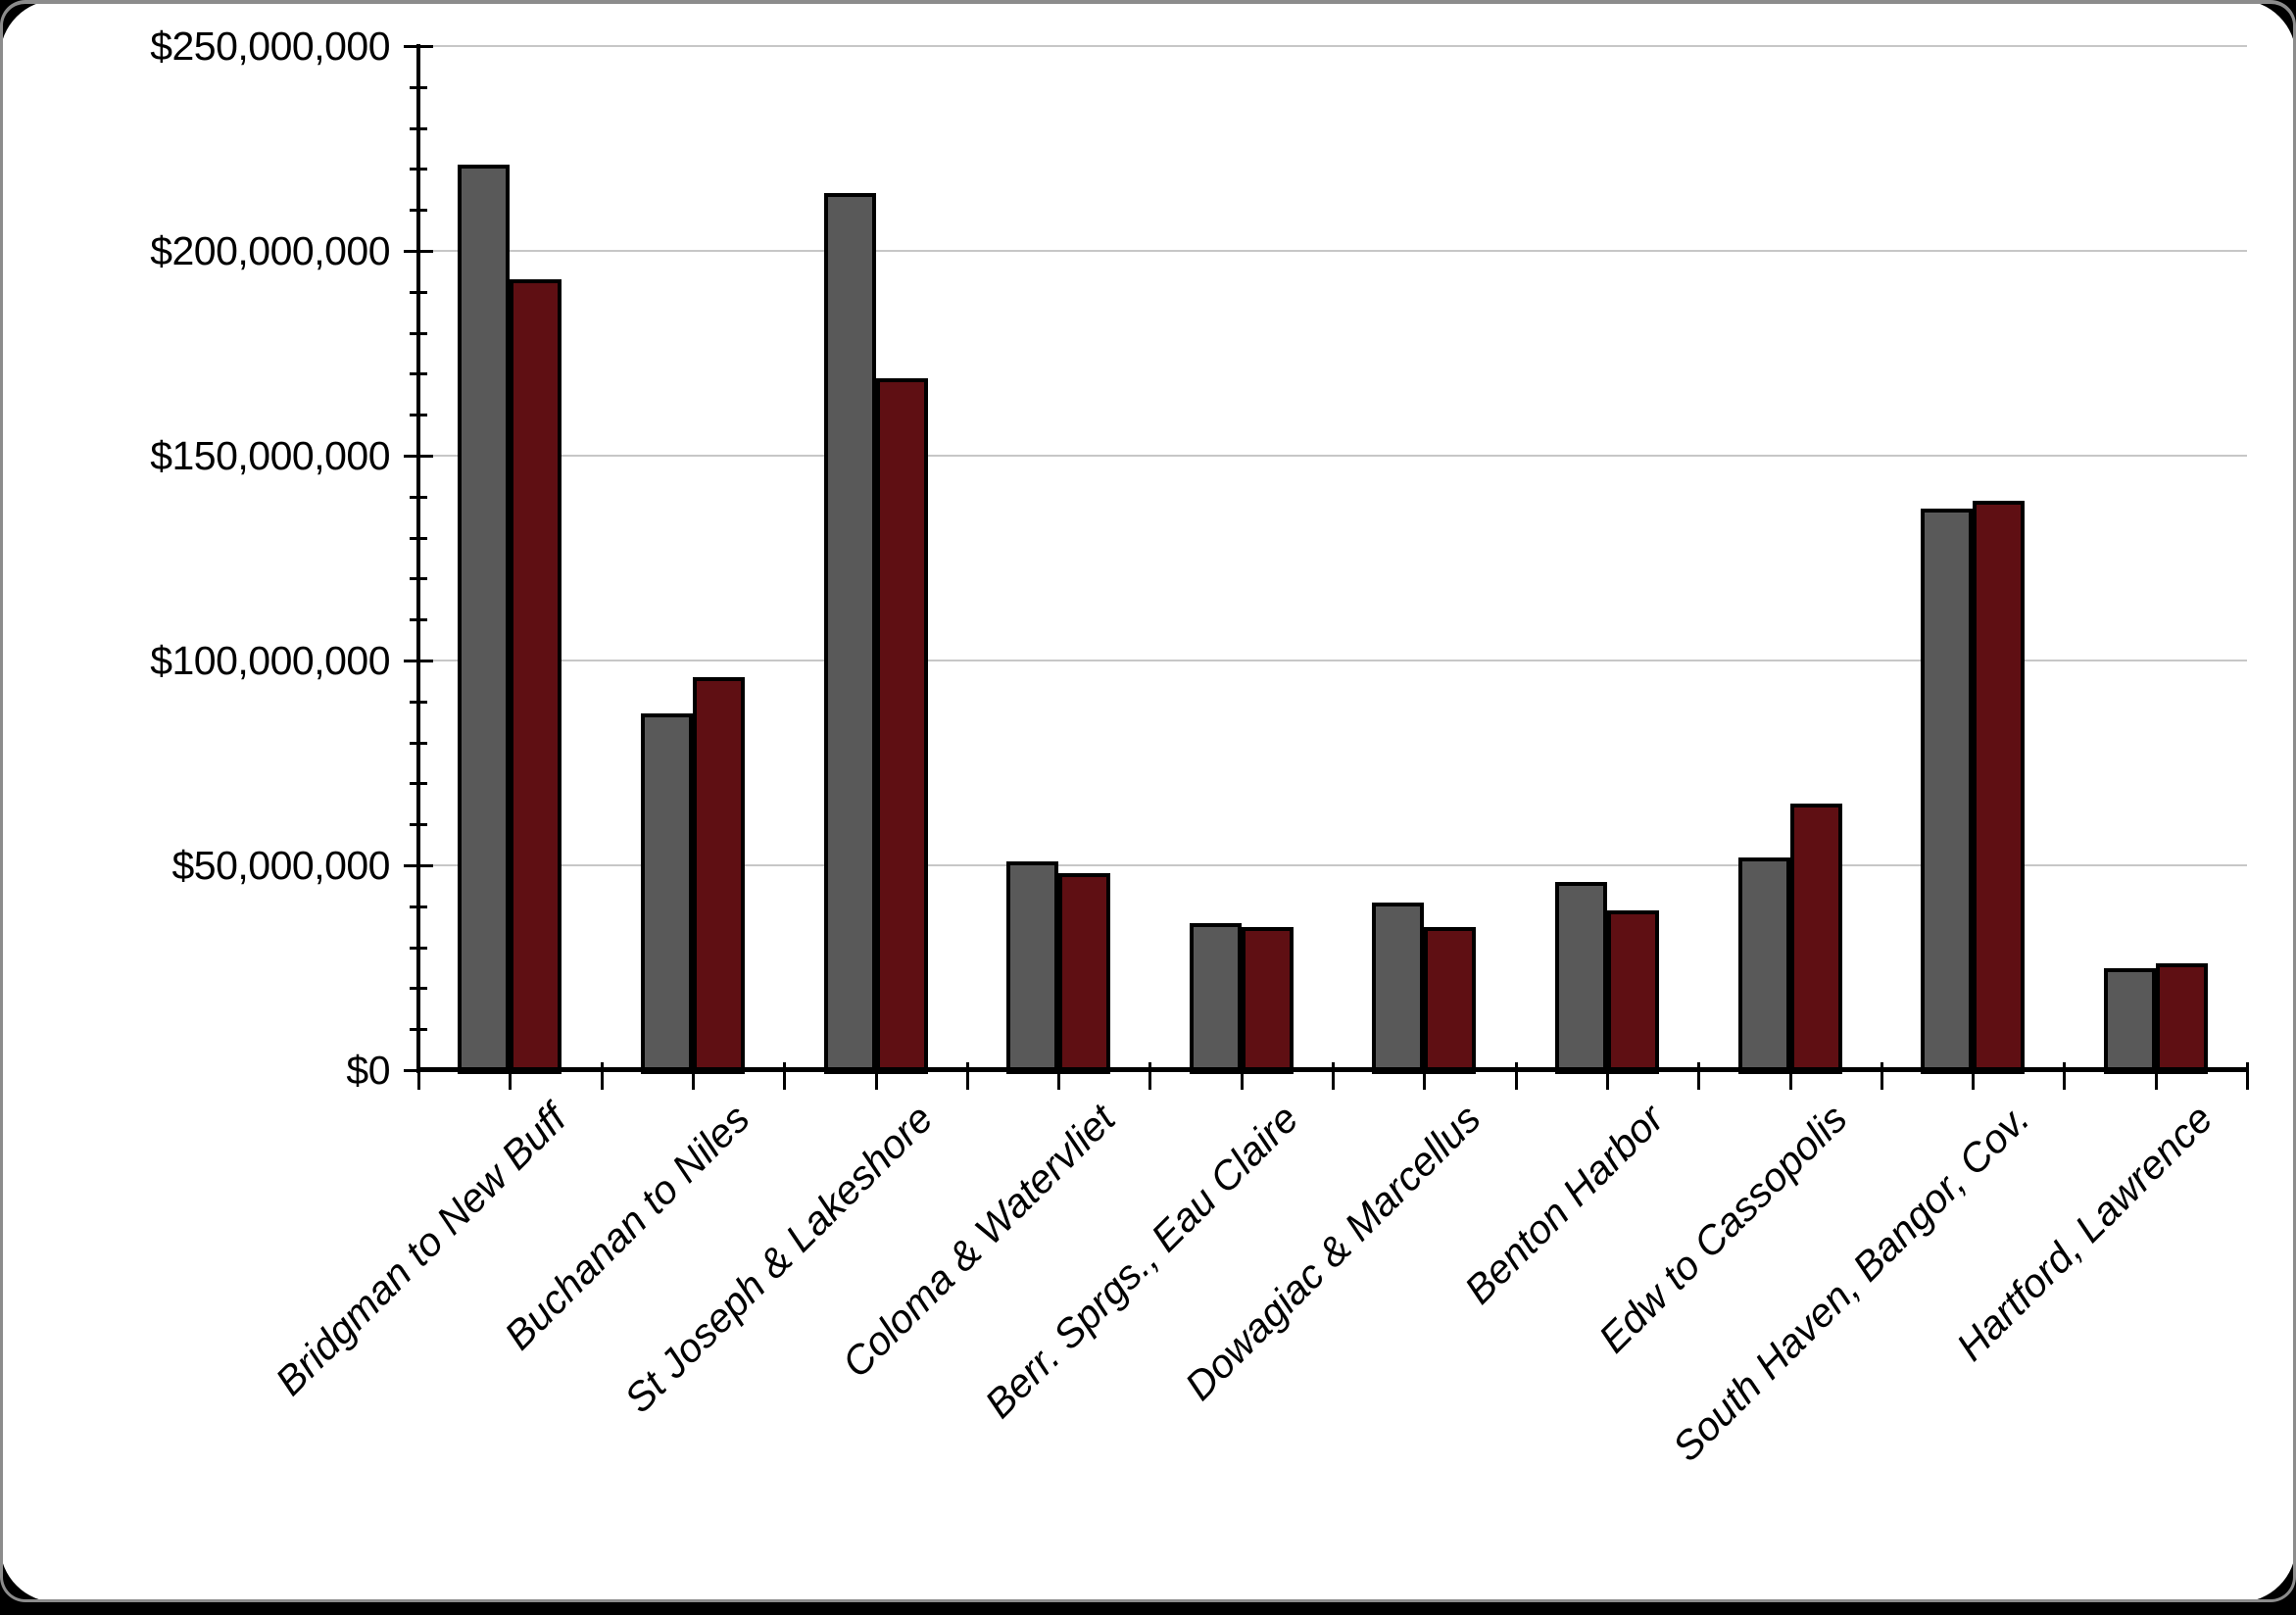 The height and width of the screenshot is (1615, 2296). Describe the element at coordinates (280, 866) in the screenshot. I see `y-axis-label: $50,000,000` at that location.